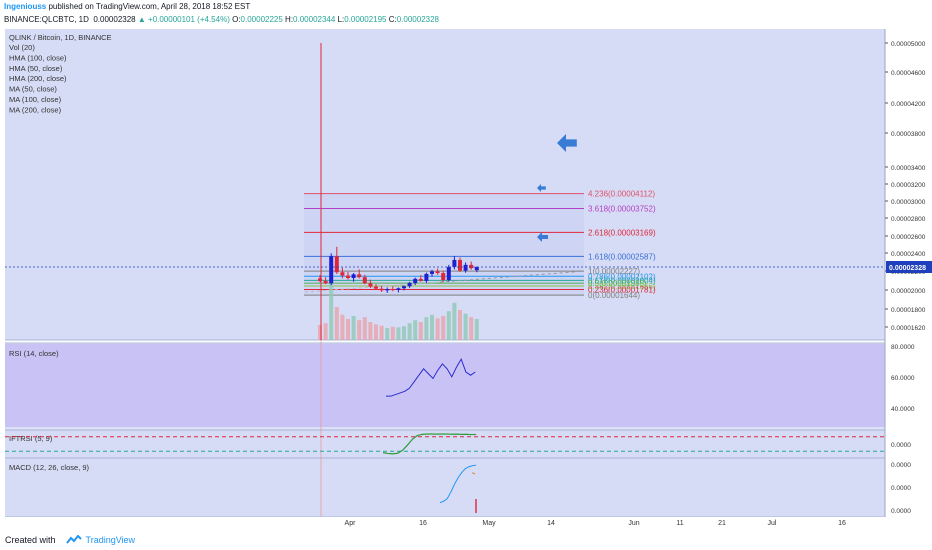 The image size is (932, 550). What do you see at coordinates (908, 104) in the screenshot?
I see `price-axis-label: 0.00004200` at bounding box center [908, 104].